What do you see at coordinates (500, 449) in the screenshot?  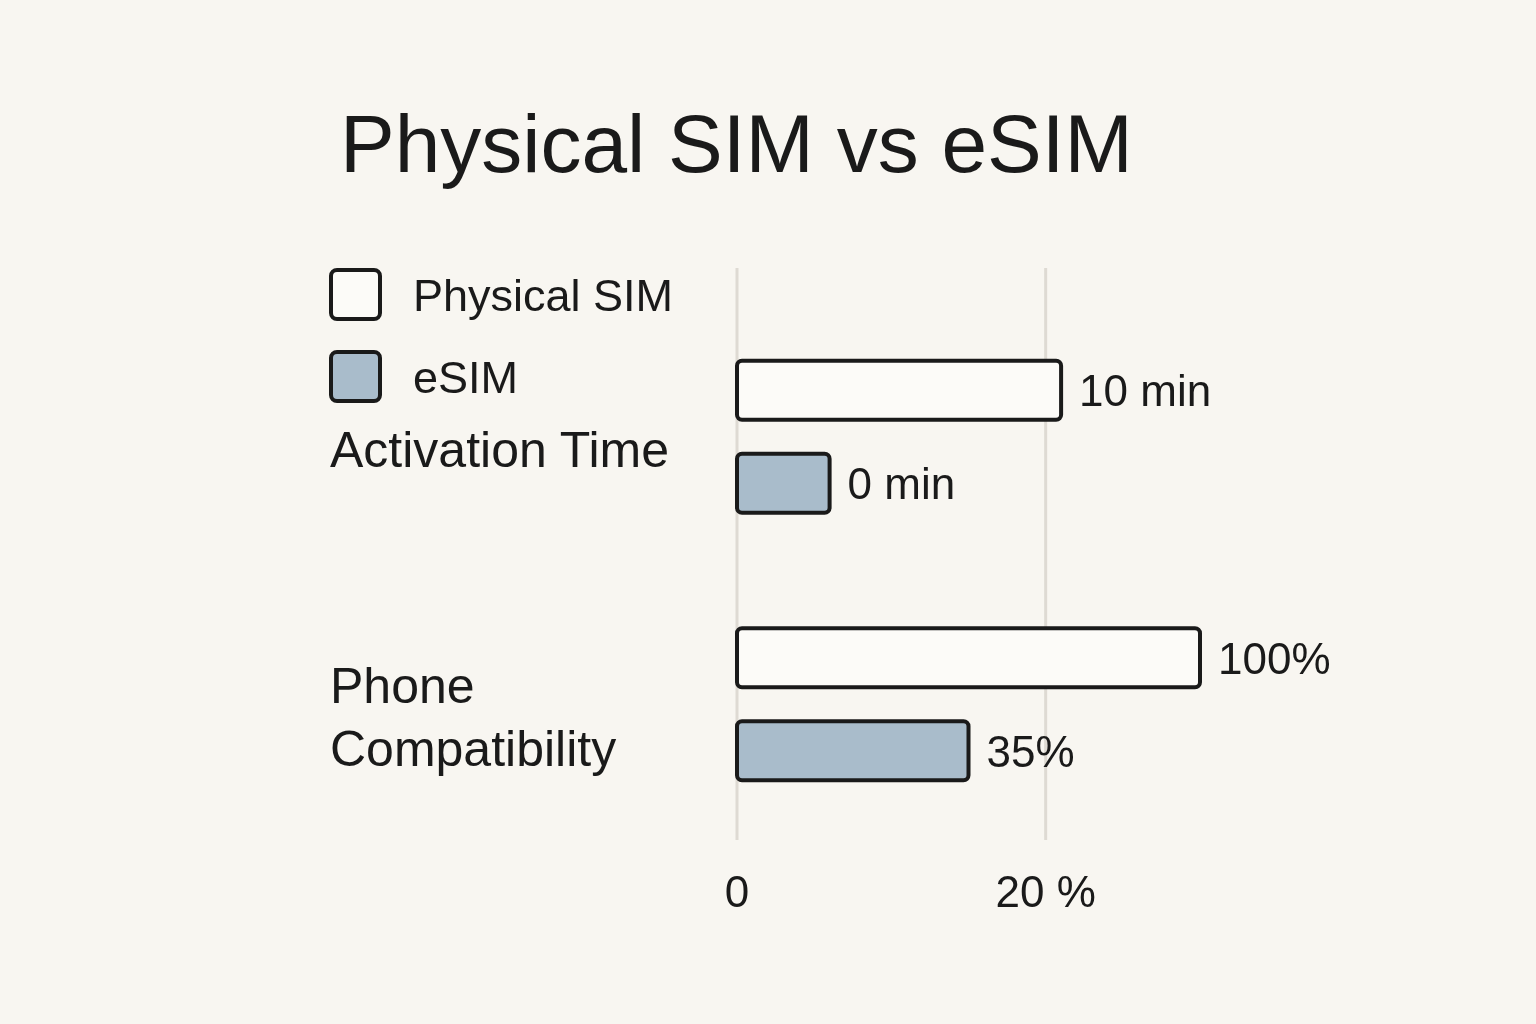 I see `y-tick-label: Activation Time` at bounding box center [500, 449].